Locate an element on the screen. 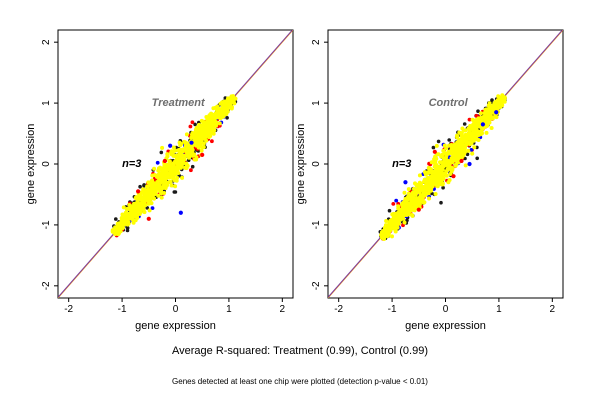 The width and height of the screenshot is (600, 400). y-tick-label: 1 is located at coordinates (46, 103).